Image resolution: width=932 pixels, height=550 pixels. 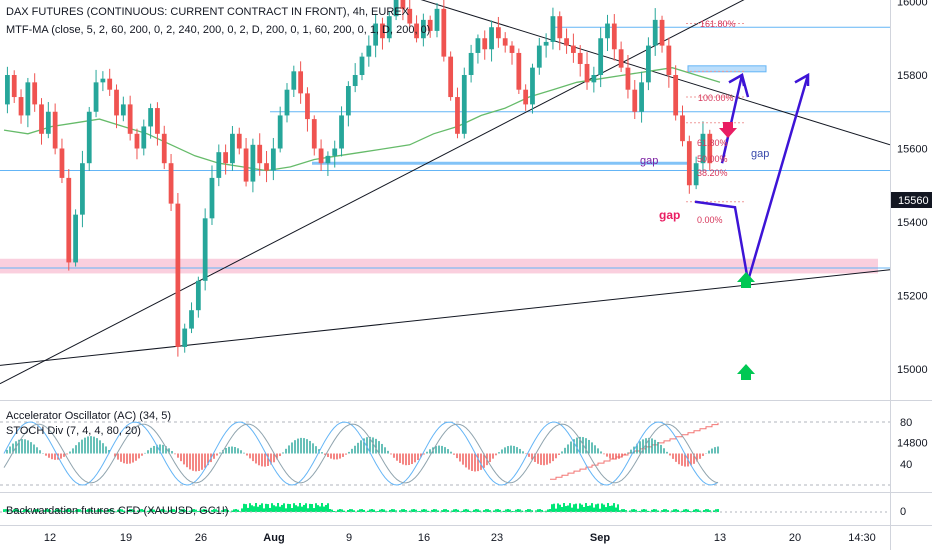 What do you see at coordinates (912, 150) in the screenshot?
I see `price-tick-label: 15600` at bounding box center [912, 150].